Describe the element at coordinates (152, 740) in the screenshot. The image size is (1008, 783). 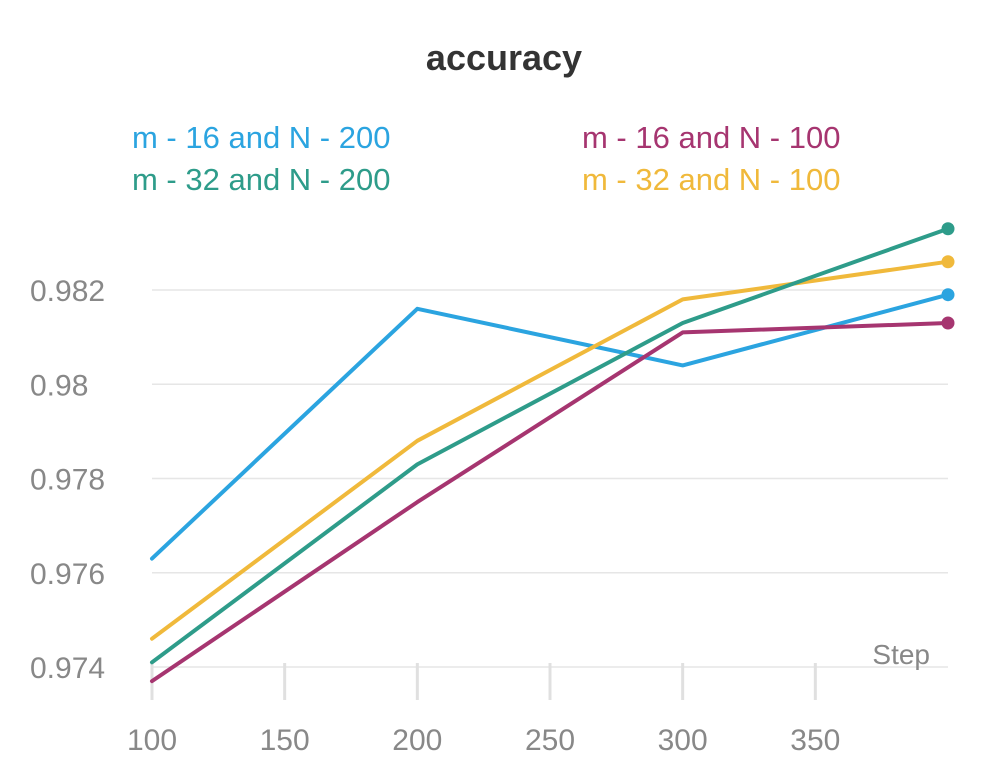
I see `x-tick-label: 100` at that location.